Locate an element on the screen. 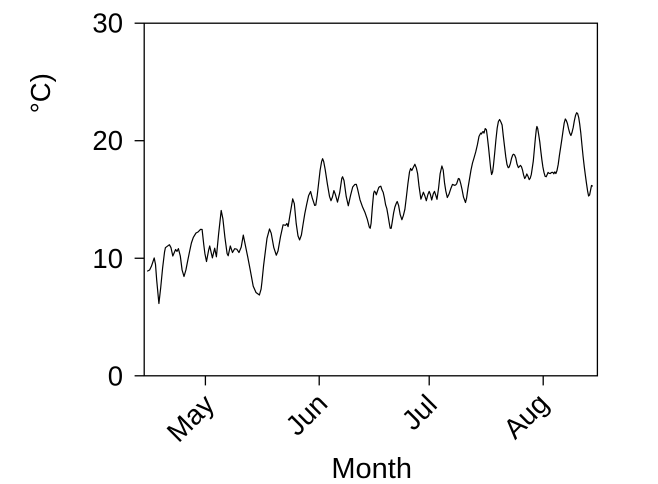  svg-text: 0 is located at coordinates (115, 375).